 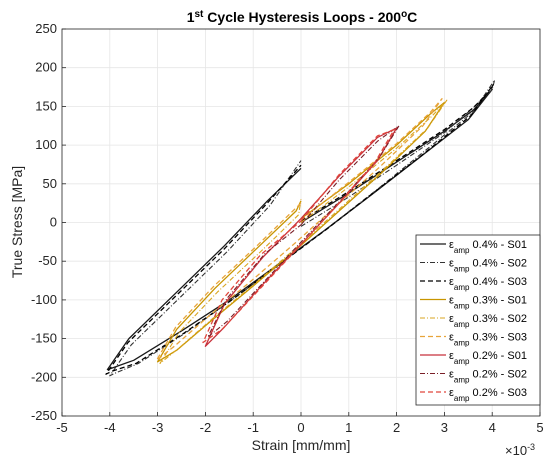 I want to click on x-tick-label: 4, so click(x=492, y=427).